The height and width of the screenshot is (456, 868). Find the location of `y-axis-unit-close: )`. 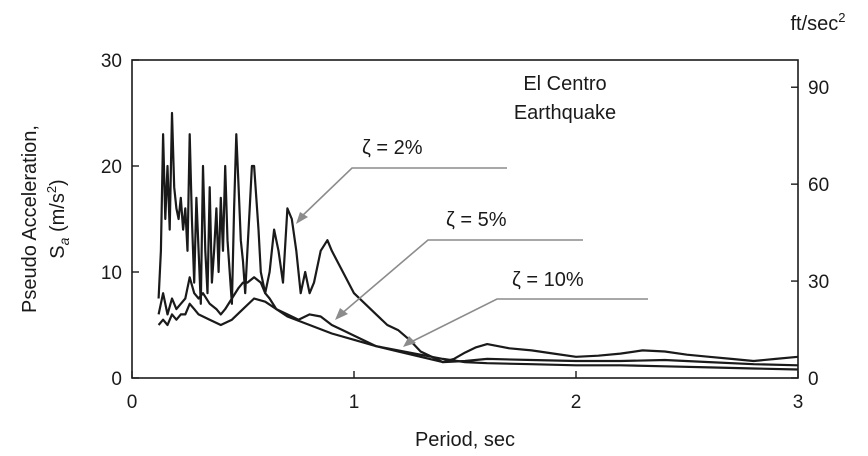

y-axis-unit-close: ) is located at coordinates (58, 182).